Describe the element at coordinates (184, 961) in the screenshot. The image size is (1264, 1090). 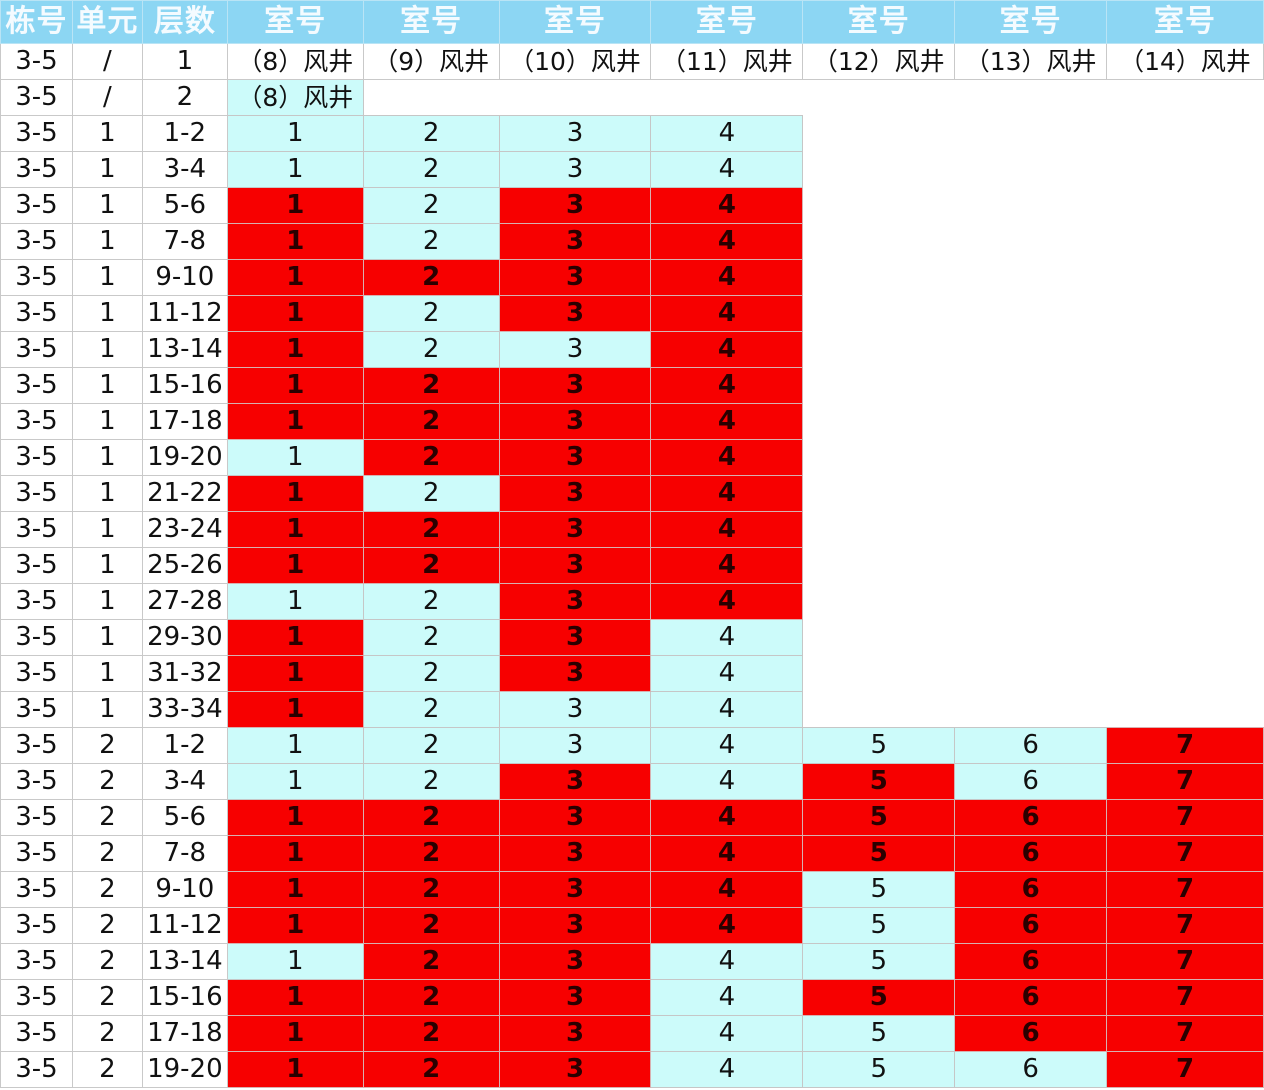
I see `floor-range-cell: 13-14` at that location.